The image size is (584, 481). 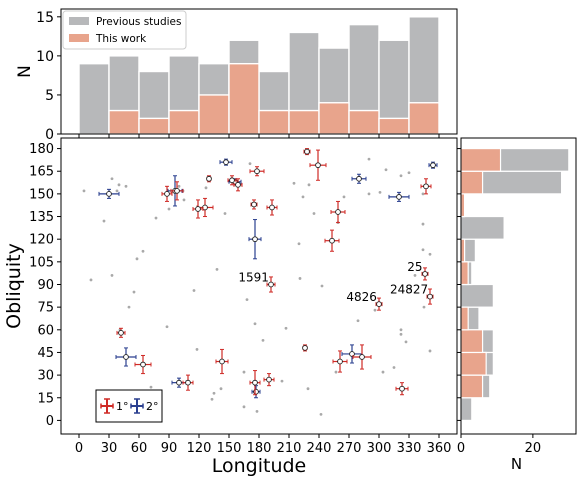 What do you see at coordinates (361, 297) in the screenshot?
I see `annotation-label: 4826` at bounding box center [361, 297].